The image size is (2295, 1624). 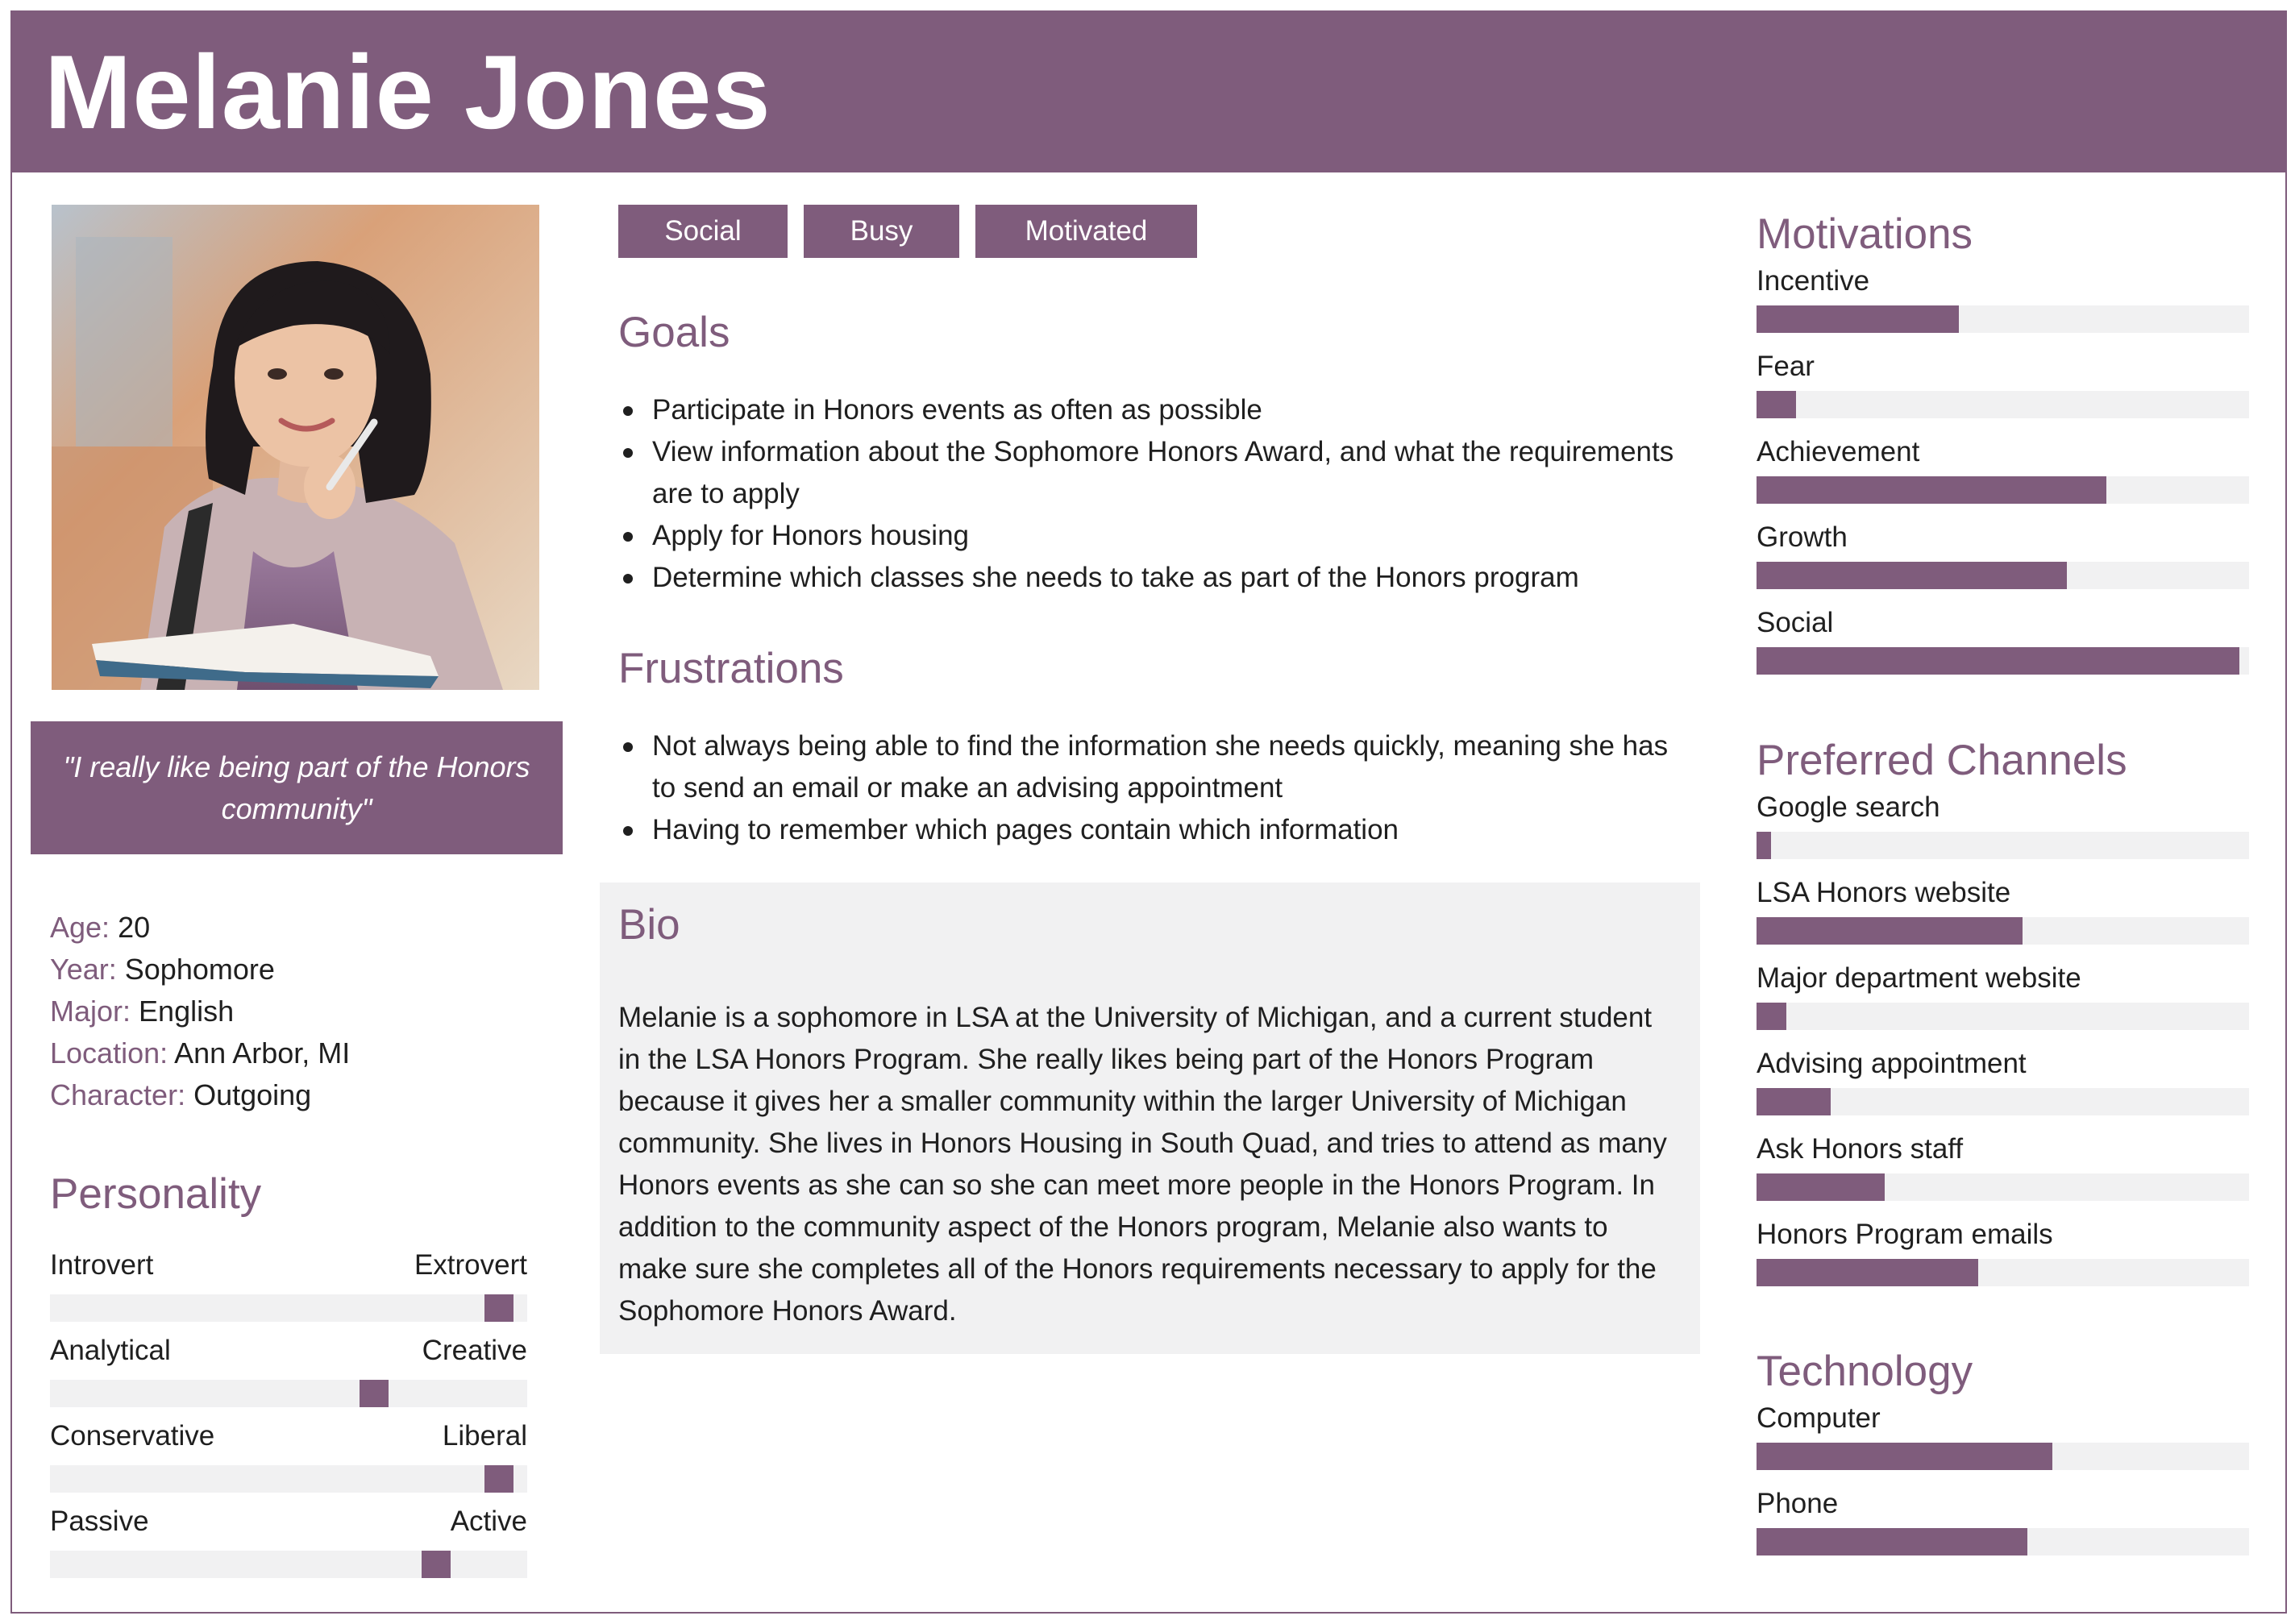 I want to click on bar-label: Google search, so click(x=1849, y=807).